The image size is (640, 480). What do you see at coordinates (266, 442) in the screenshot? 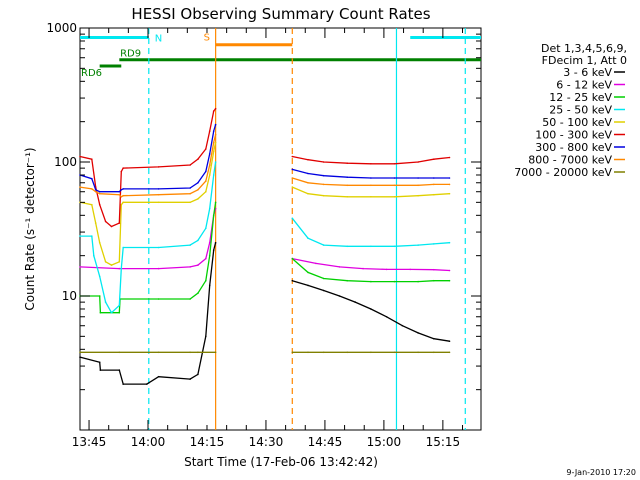
I see `x-tick-label: 14:30` at bounding box center [266, 442].